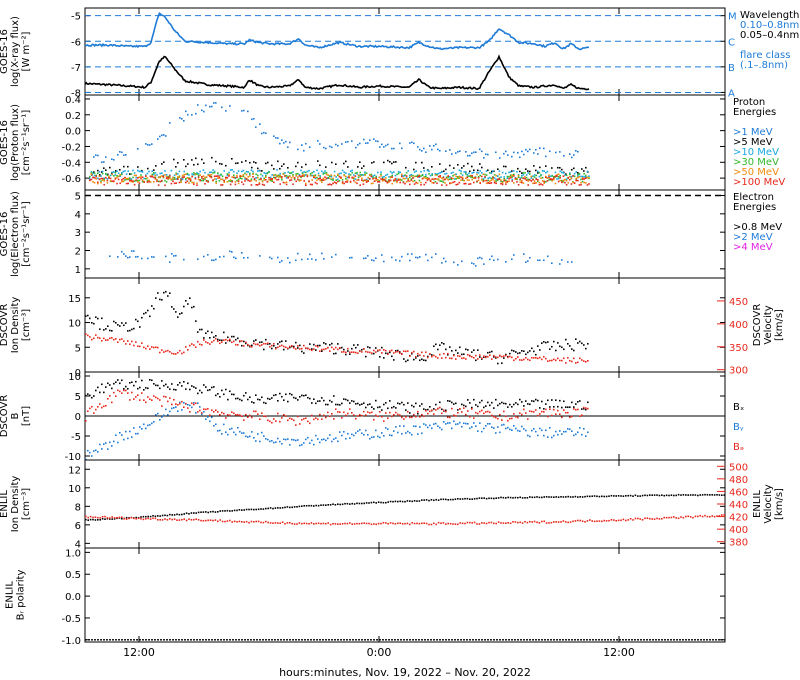 This screenshot has height=680, width=800. I want to click on legend-entry: Energies, so click(754, 112).